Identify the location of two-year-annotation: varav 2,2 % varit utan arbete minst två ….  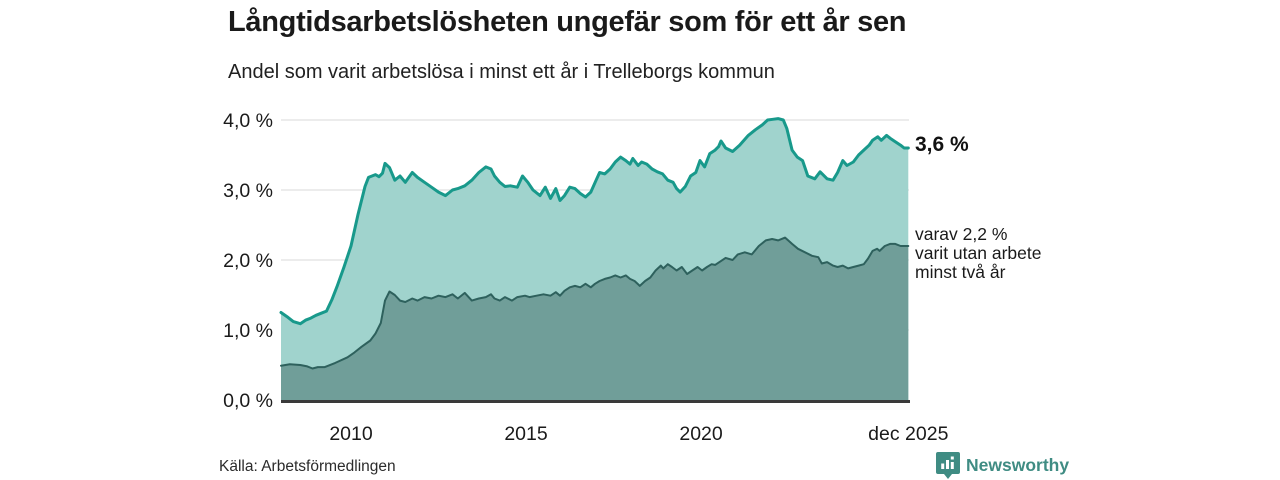
(978, 253).